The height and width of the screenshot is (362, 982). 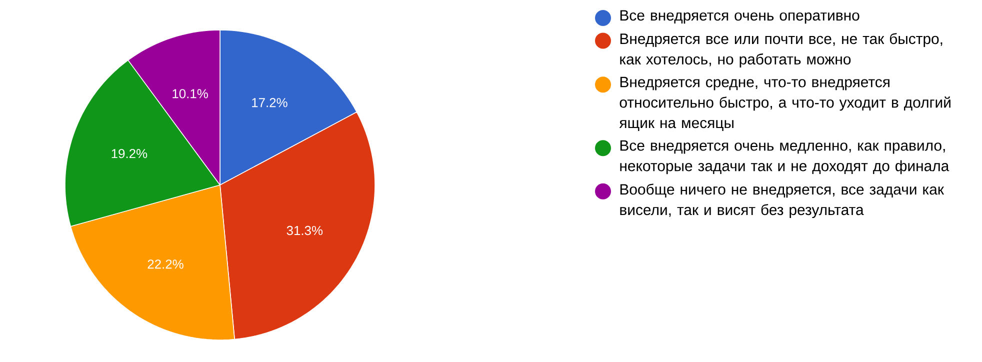 I want to click on data-label: 19.2%, so click(x=130, y=153).